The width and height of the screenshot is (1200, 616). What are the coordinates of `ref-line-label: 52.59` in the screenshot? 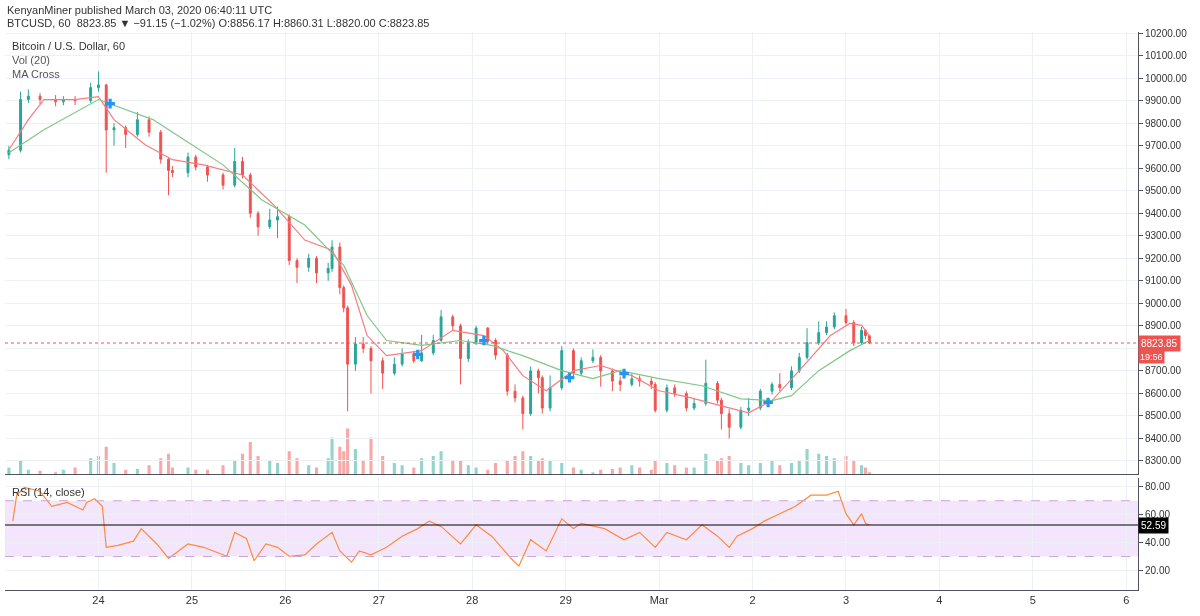 It's located at (1154, 525).